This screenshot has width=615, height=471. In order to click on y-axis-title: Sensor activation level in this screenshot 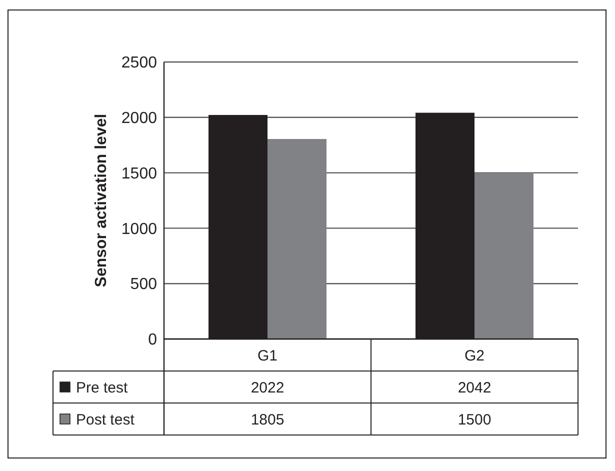, I will do `click(101, 201)`.